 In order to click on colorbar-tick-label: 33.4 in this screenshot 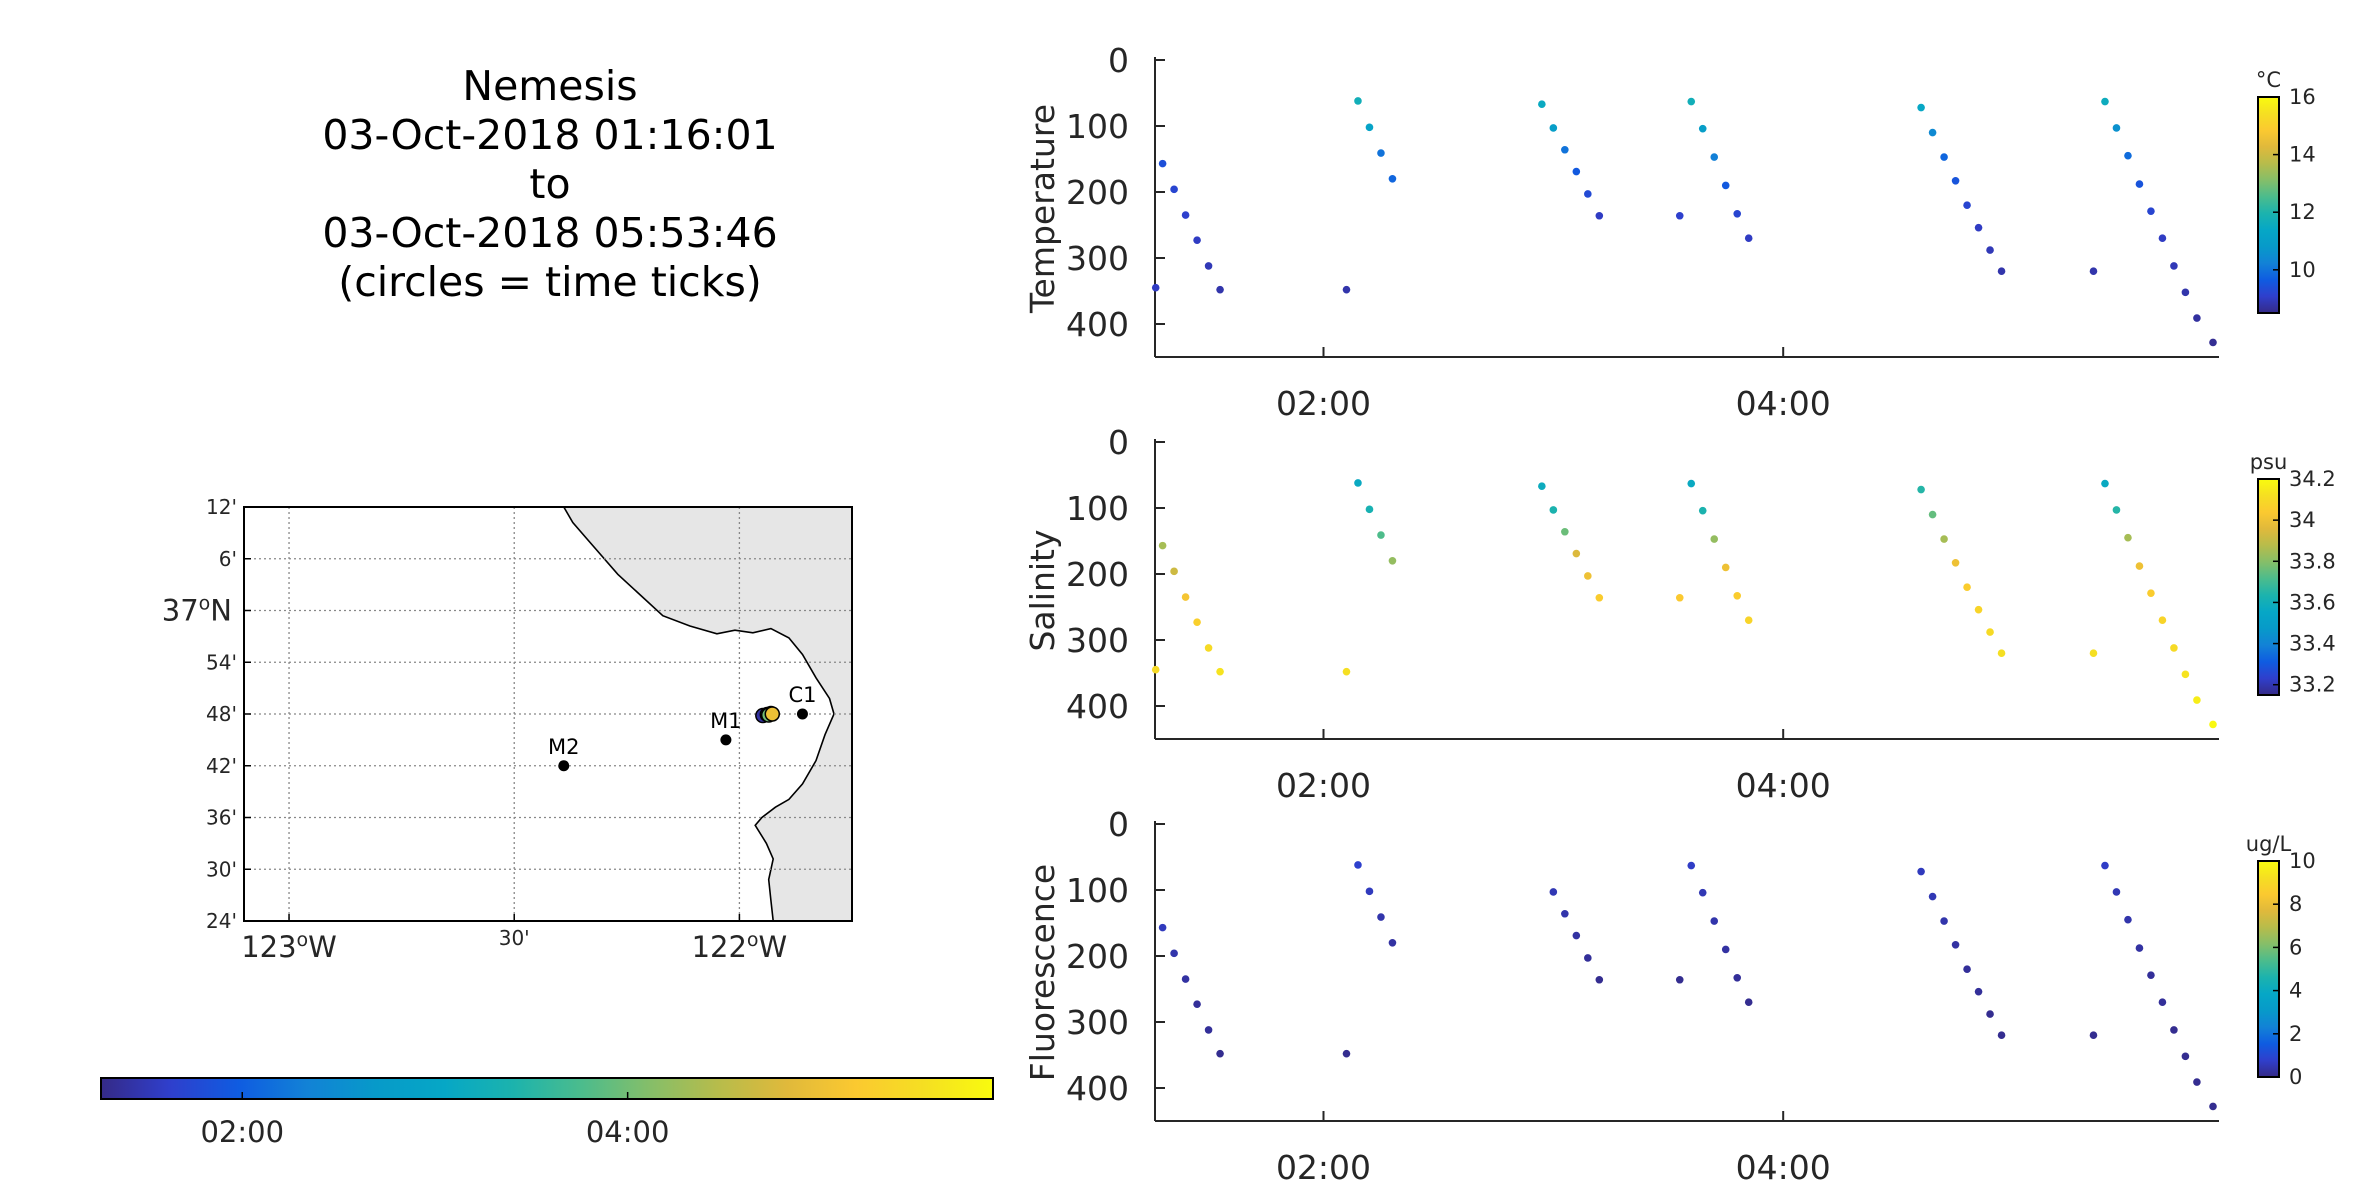, I will do `click(2312, 644)`.